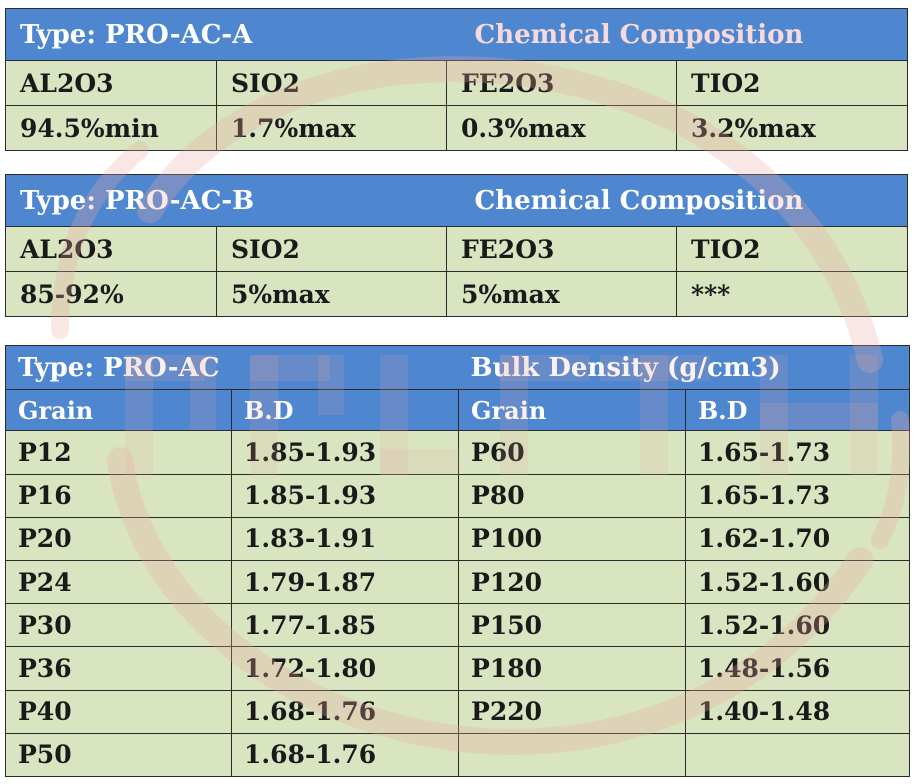 Image resolution: width=920 pixels, height=784 pixels. I want to click on type-label: Type: PRO-AC, so click(231, 367).